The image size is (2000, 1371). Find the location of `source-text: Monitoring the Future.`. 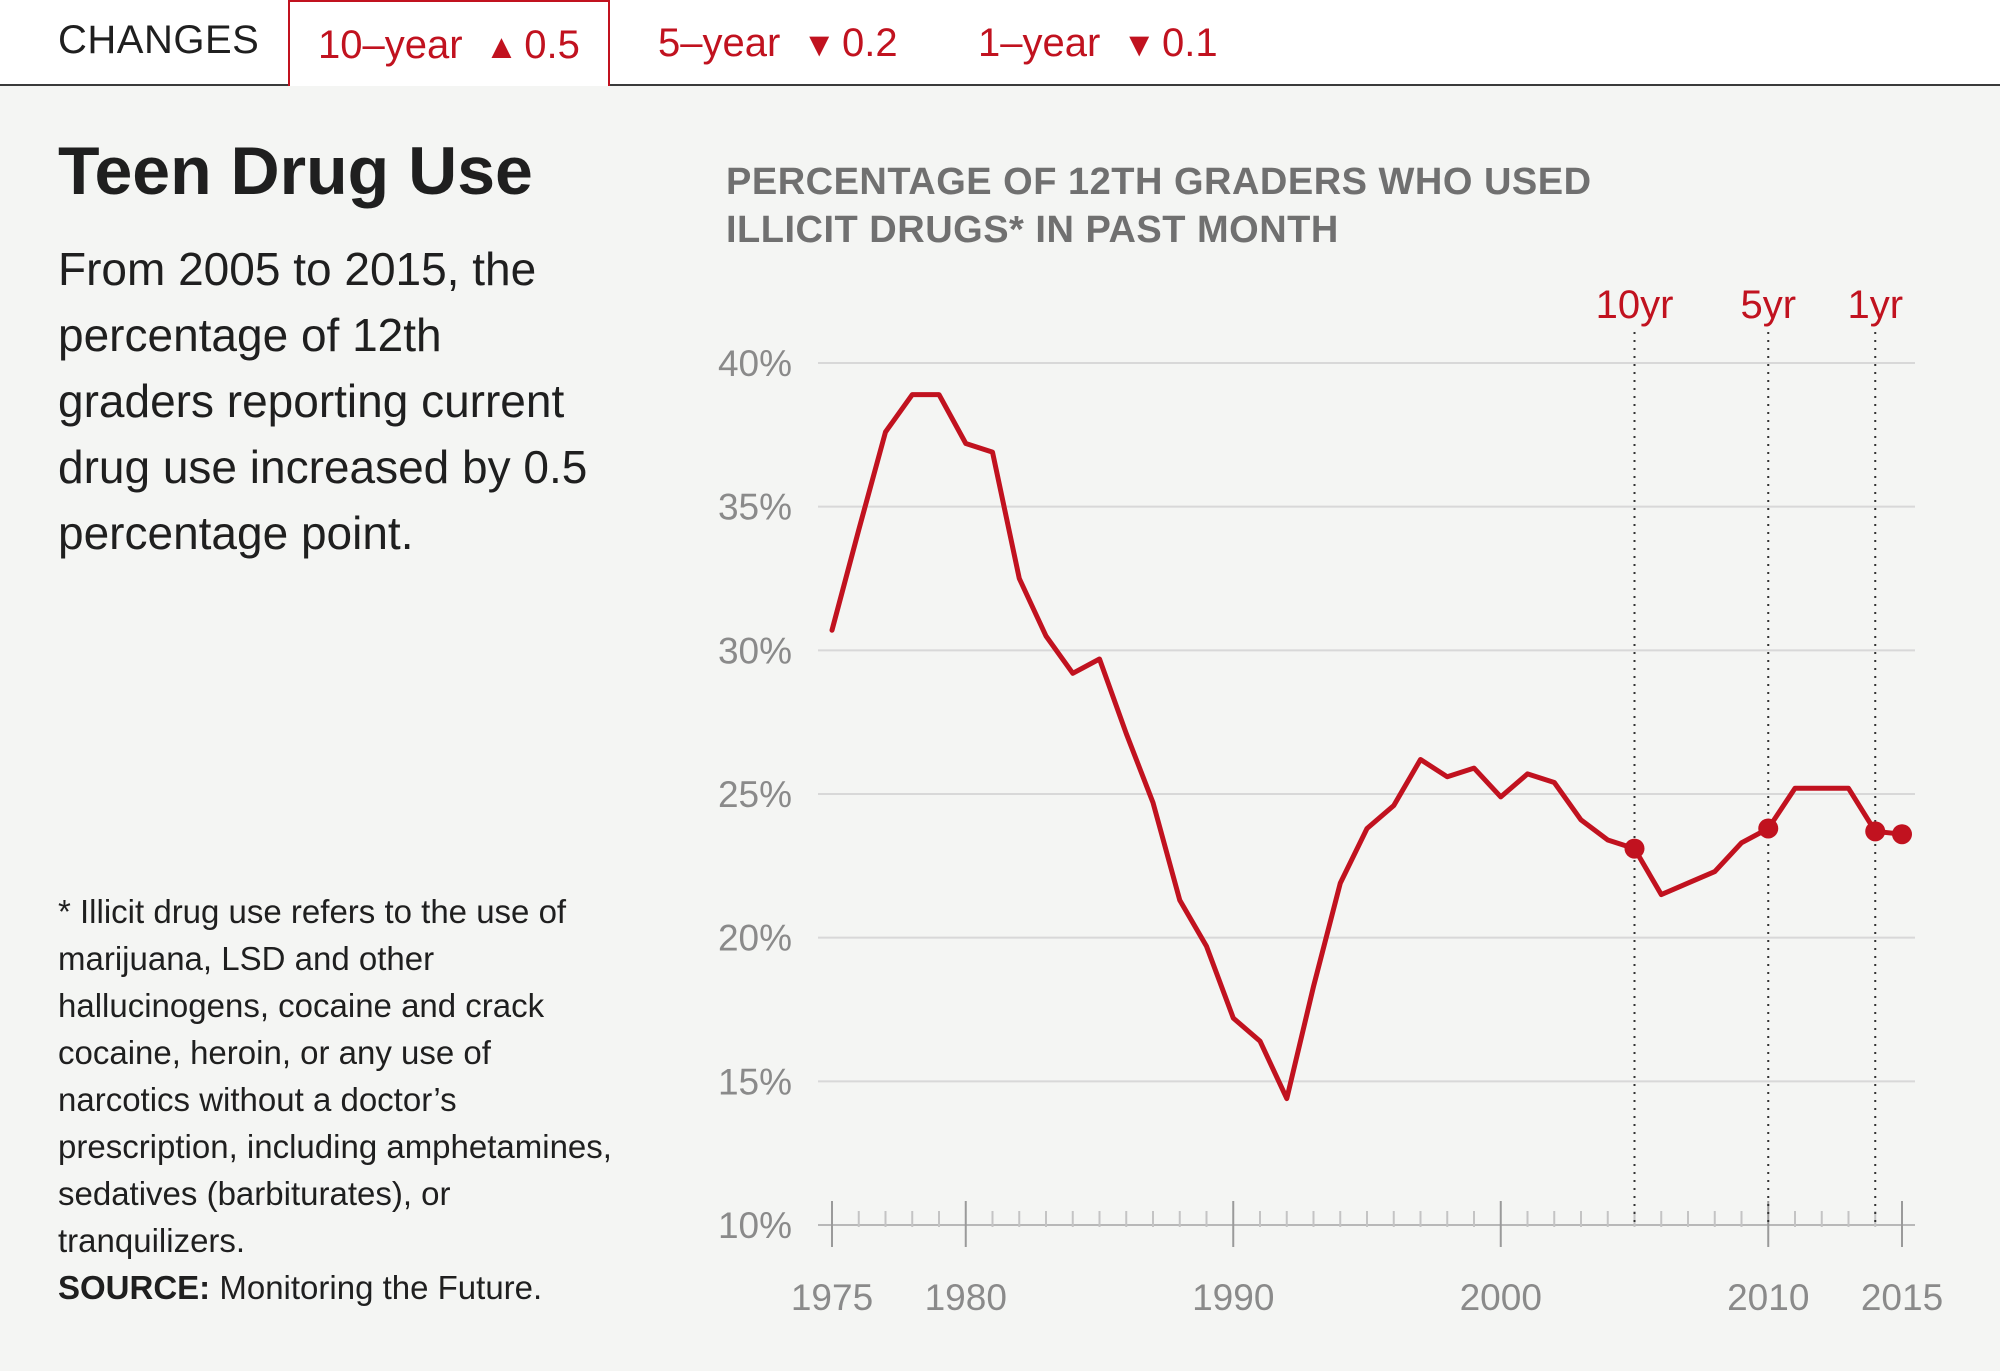

source-text: Monitoring the Future. is located at coordinates (376, 1287).